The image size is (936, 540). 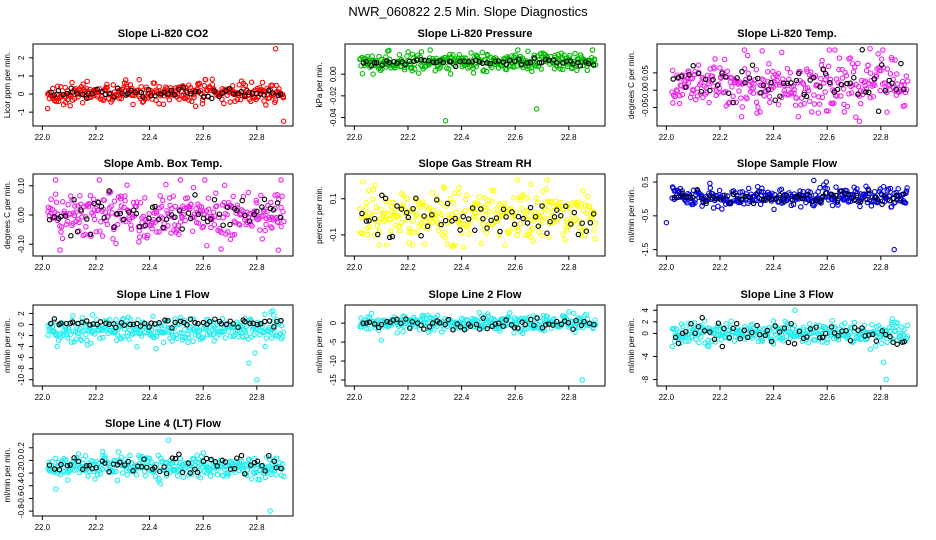 What do you see at coordinates (478, 85) in the screenshot?
I see `series-points` at bounding box center [478, 85].